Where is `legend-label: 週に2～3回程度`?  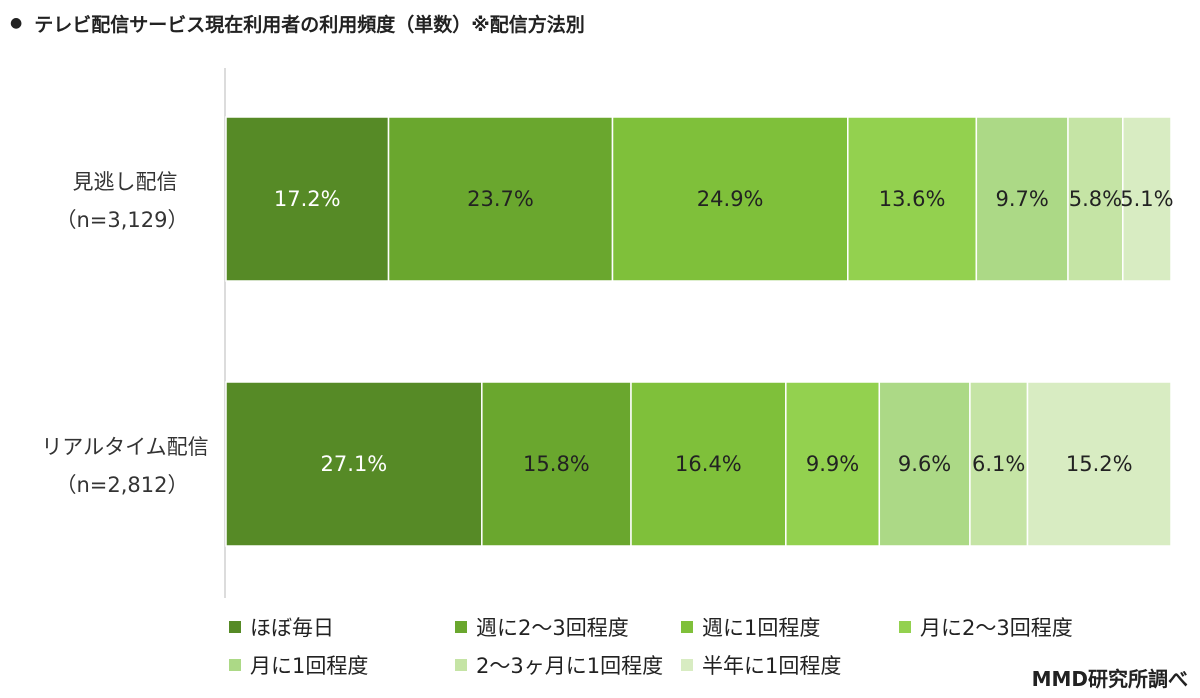
legend-label: 週に2～3回程度 is located at coordinates (552, 628).